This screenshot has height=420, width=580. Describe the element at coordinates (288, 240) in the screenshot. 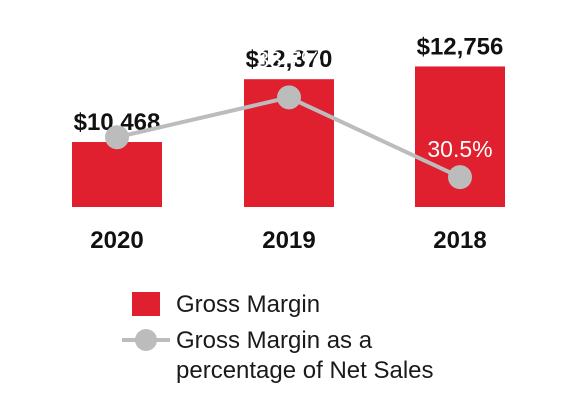

I see `x-tick-label: 2019` at that location.